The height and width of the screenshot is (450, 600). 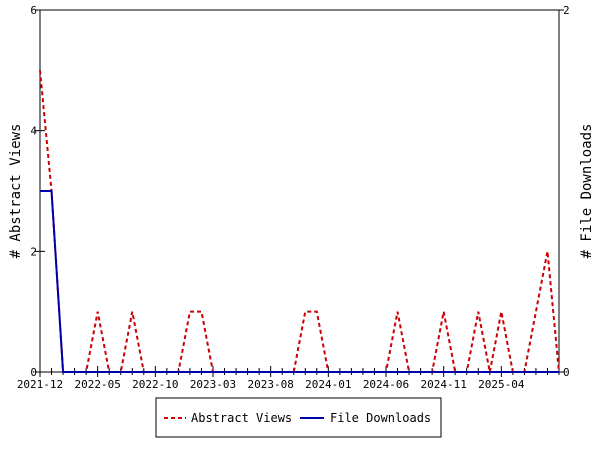 What do you see at coordinates (40, 384) in the screenshot?
I see `x-tick-label: 2021-12` at bounding box center [40, 384].